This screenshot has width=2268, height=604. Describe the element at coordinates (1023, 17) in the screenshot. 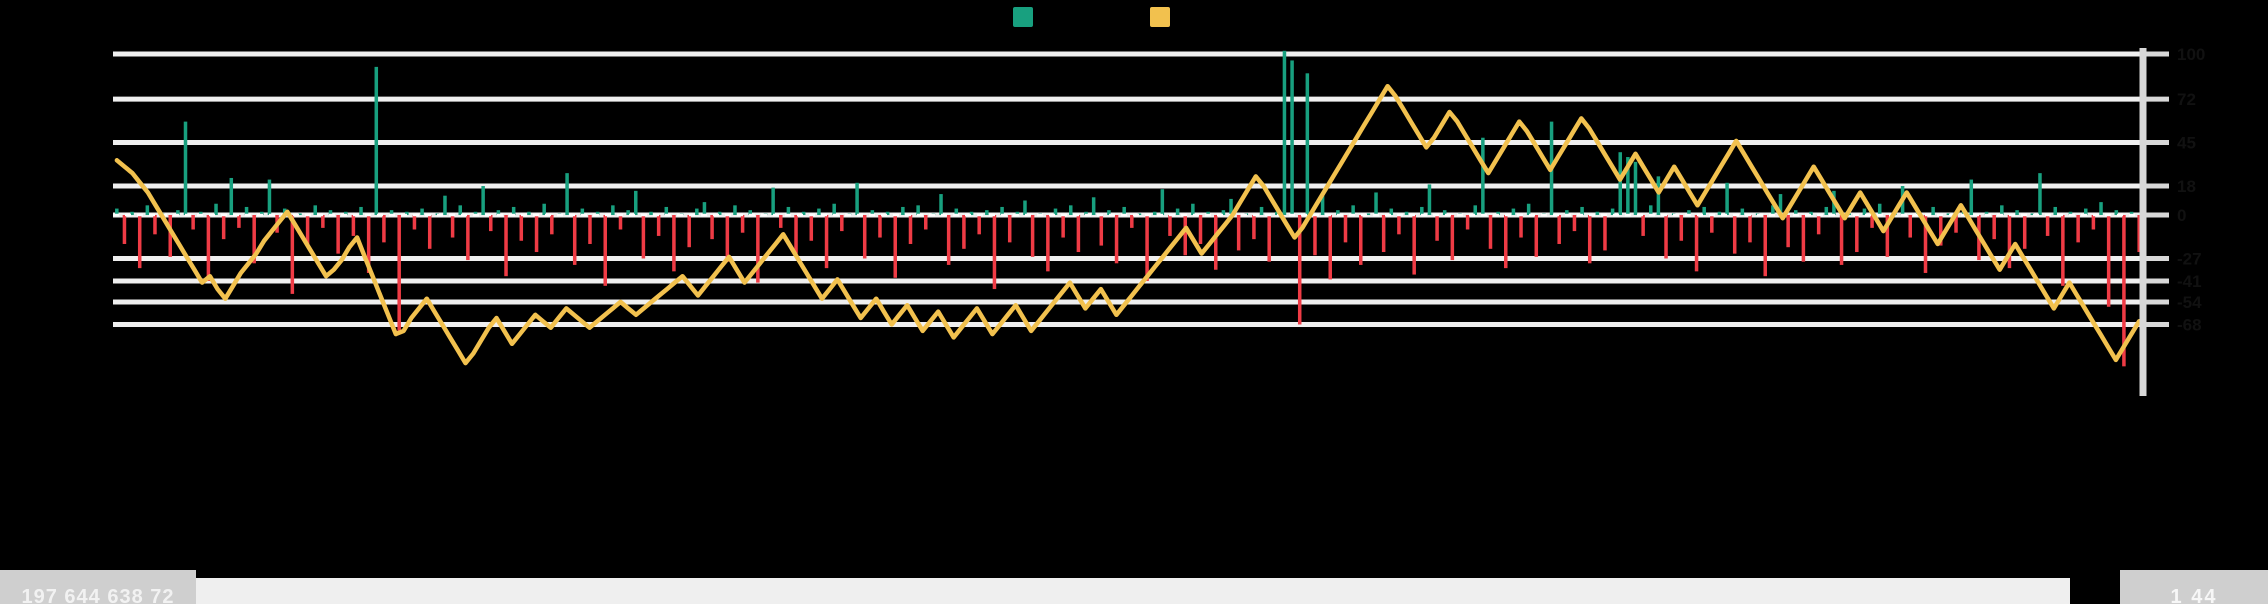

I see `legend-swatch-icon-bullbar` at that location.